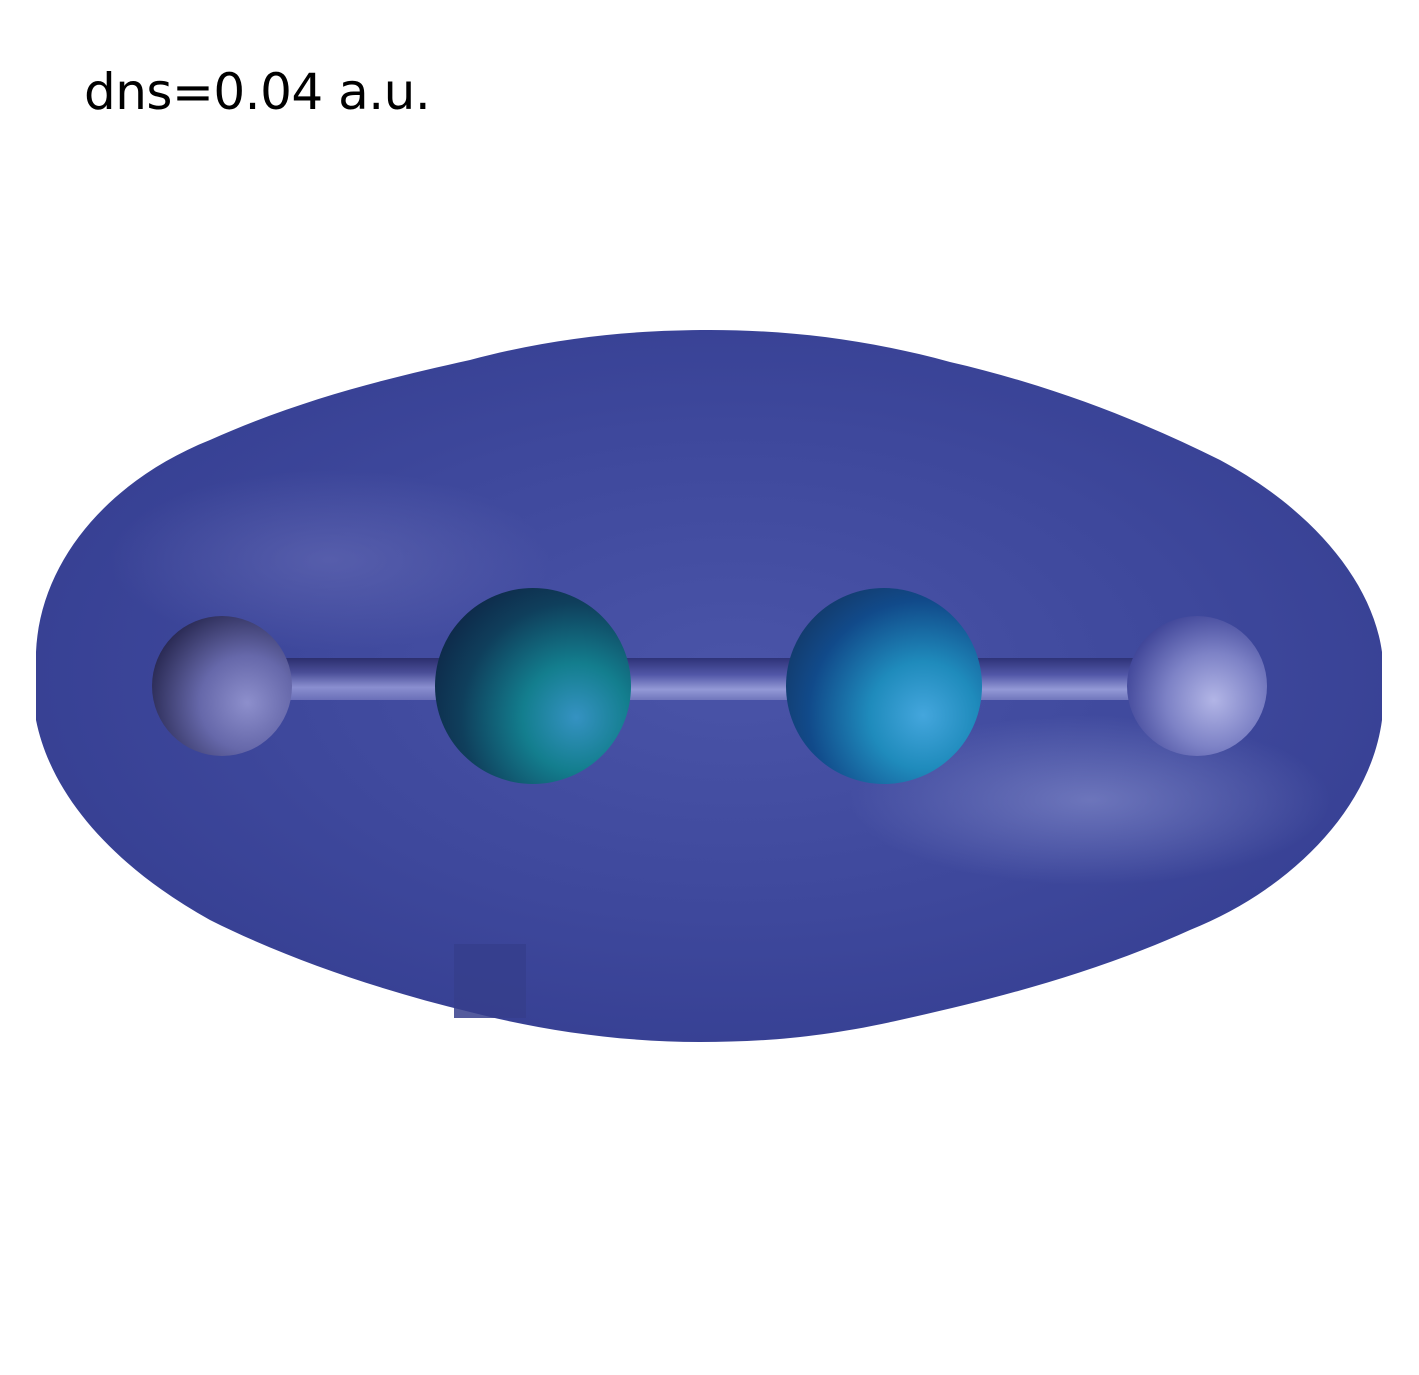 Image resolution: width=1419 pixels, height=1375 pixels. Describe the element at coordinates (222, 686) in the screenshot. I see `end-atom-left` at that location.